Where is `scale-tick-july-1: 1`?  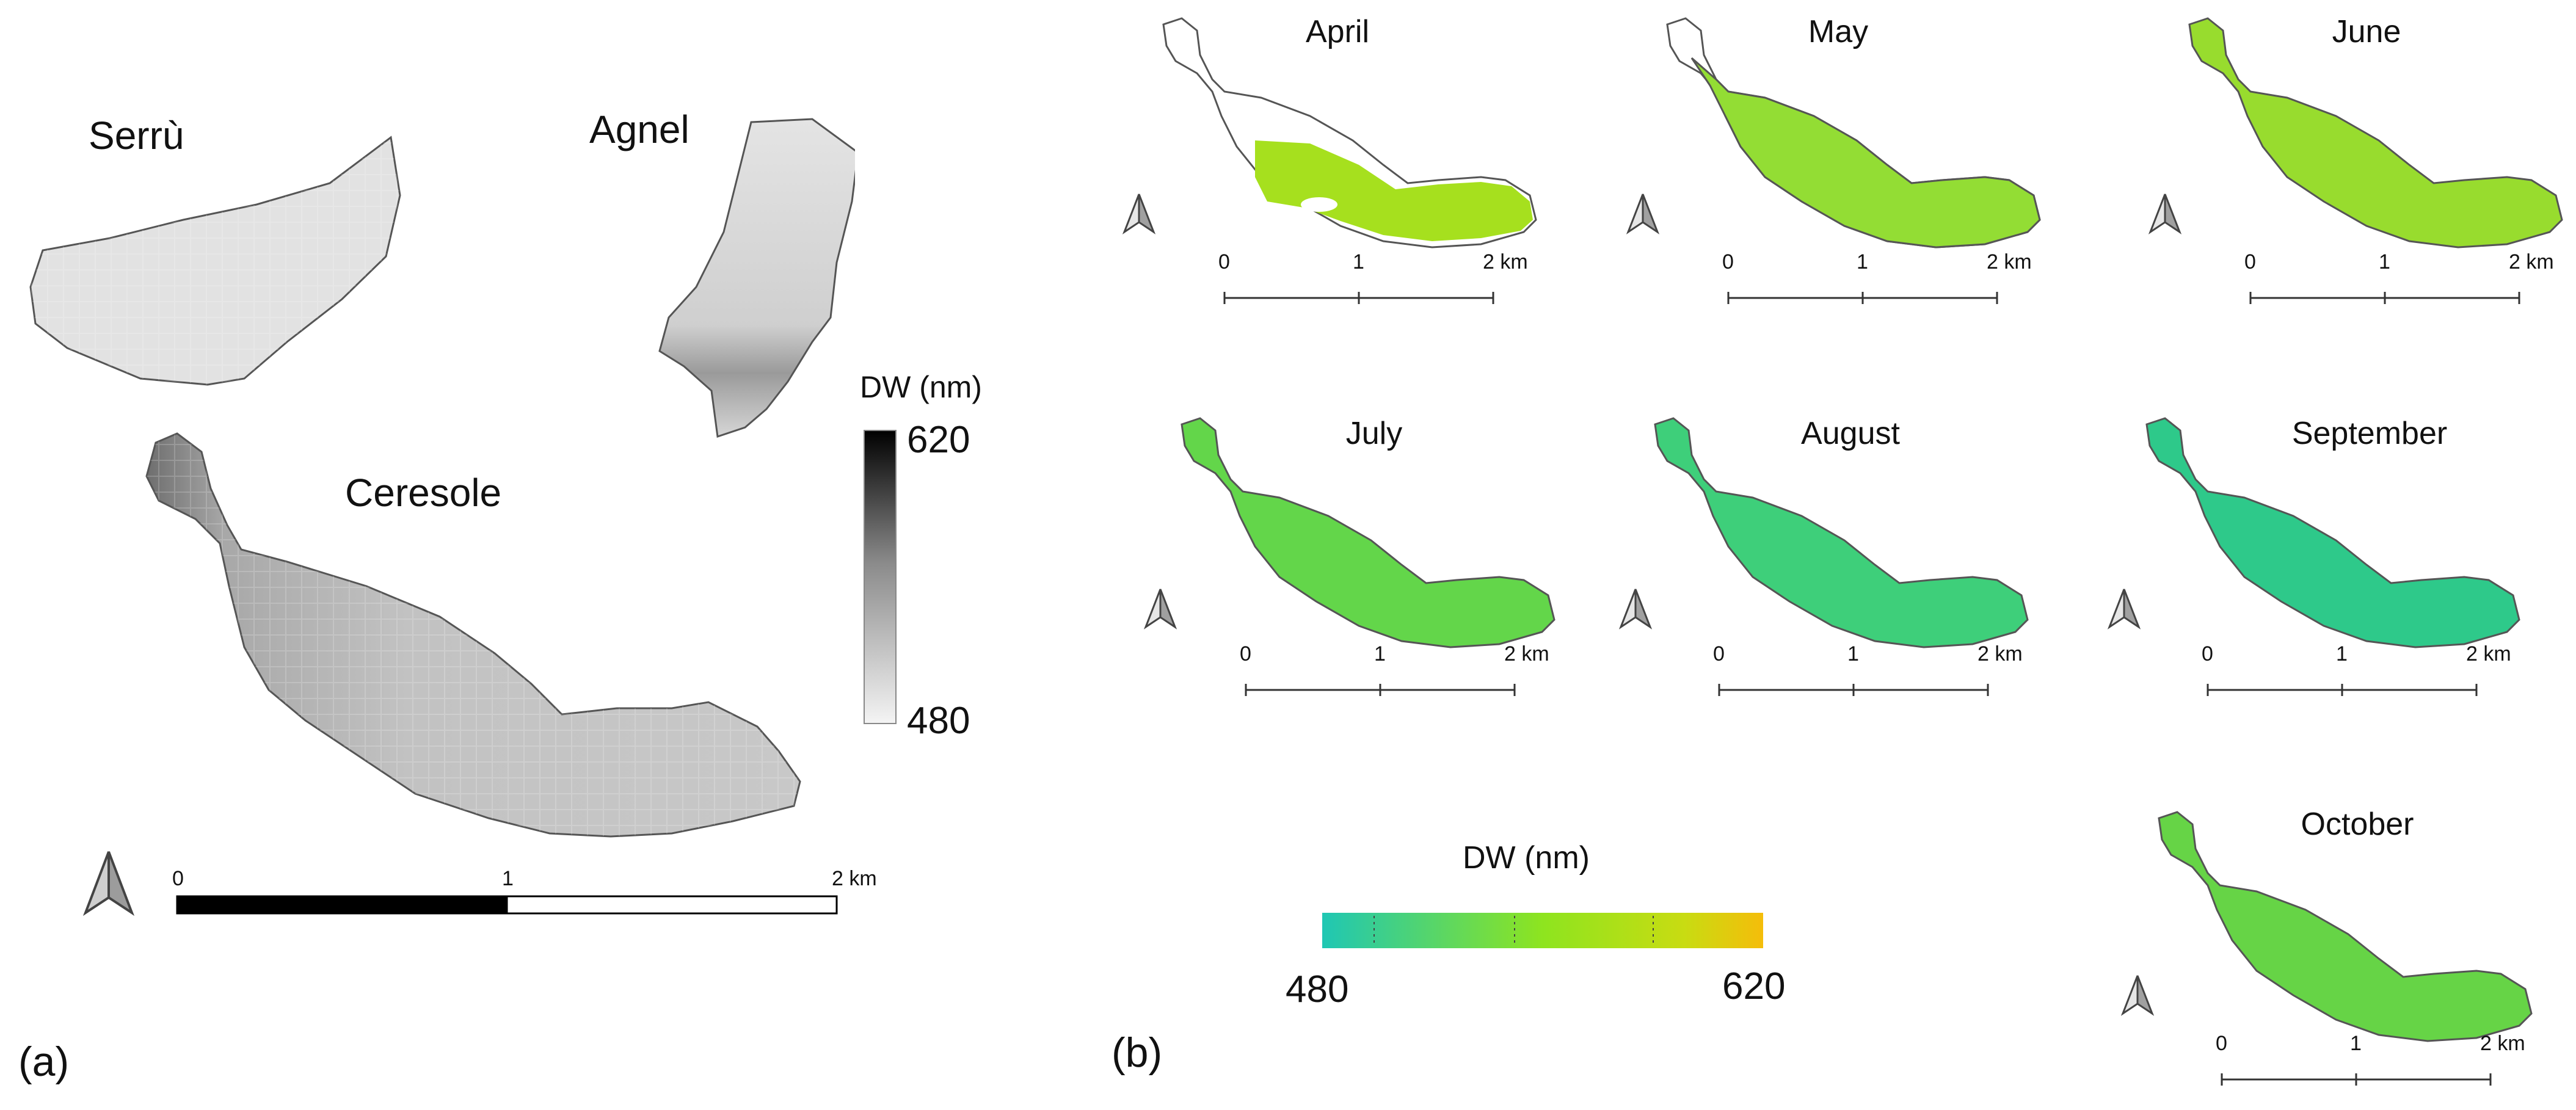
scale-tick-july-1: 1 is located at coordinates (1380, 654).